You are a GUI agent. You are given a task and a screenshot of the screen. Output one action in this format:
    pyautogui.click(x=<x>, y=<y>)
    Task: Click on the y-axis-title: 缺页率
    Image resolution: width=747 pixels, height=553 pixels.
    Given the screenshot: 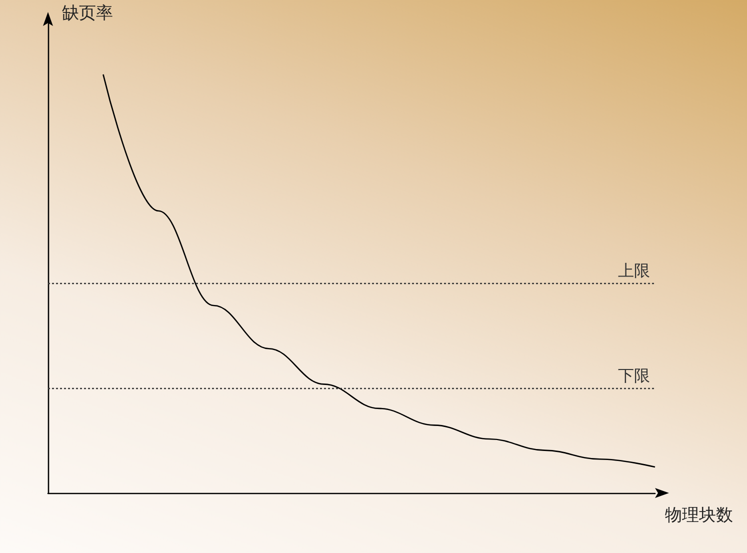 What is the action you would take?
    pyautogui.click(x=87, y=14)
    